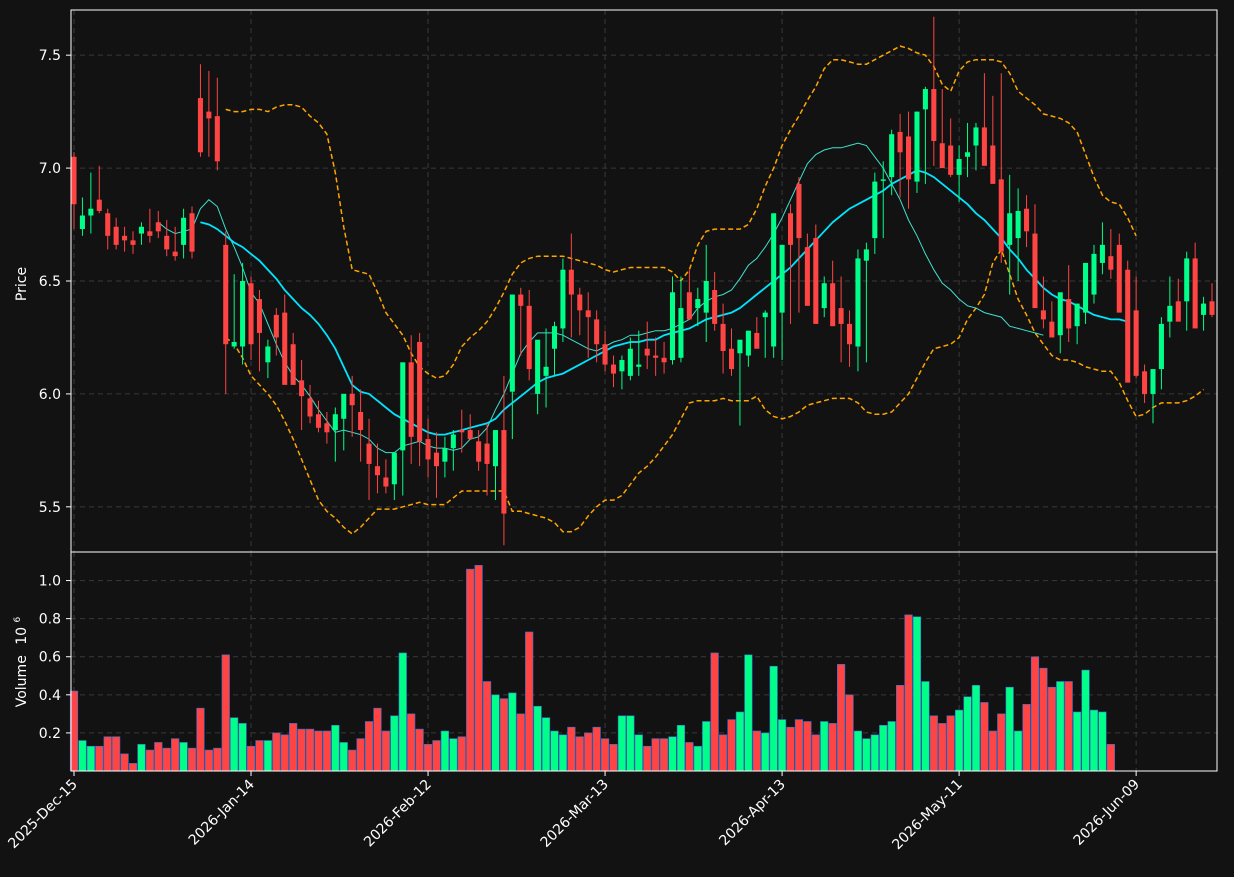 The image size is (1234, 877). I want to click on price-tick-label: 7.5, so click(50, 56).